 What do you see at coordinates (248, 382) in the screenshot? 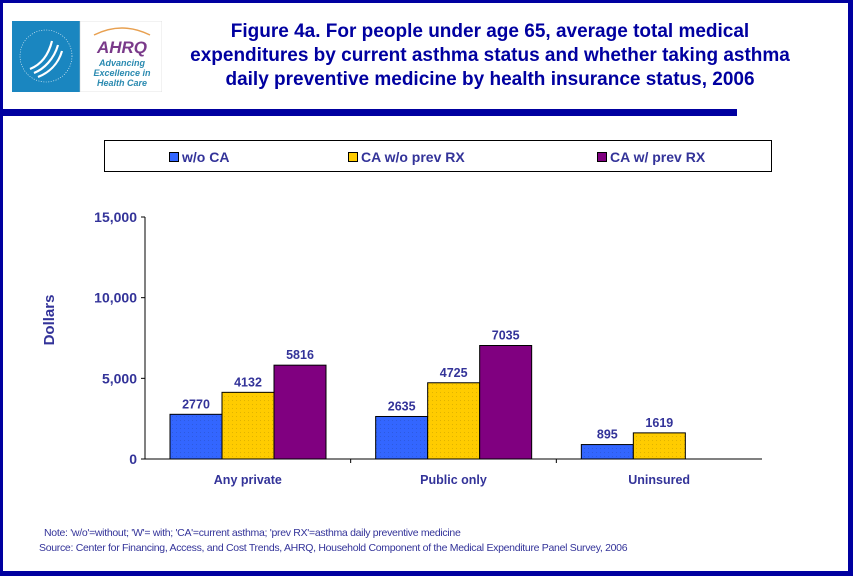
I see `data-label: 4132` at bounding box center [248, 382].